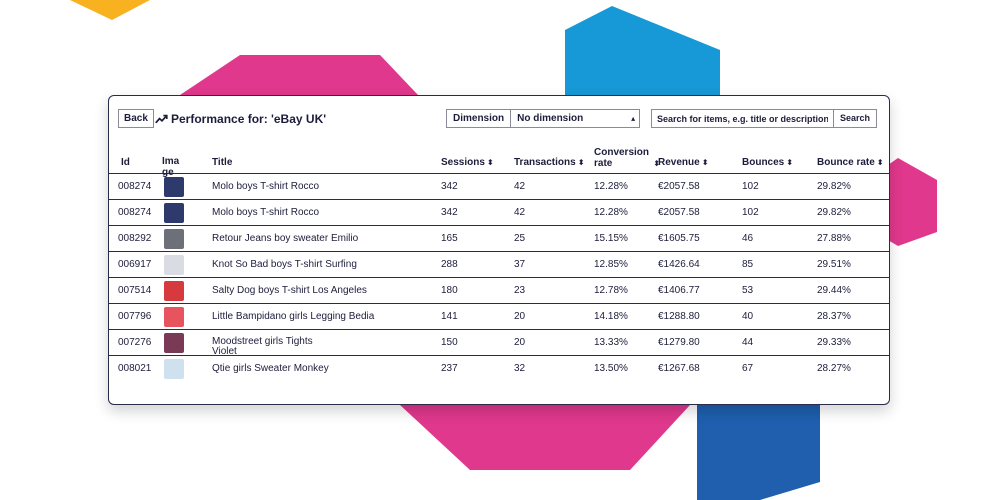 This screenshot has height=500, width=1000. Describe the element at coordinates (834, 290) in the screenshot. I see `row-bounce-rate: 29.44%` at that location.